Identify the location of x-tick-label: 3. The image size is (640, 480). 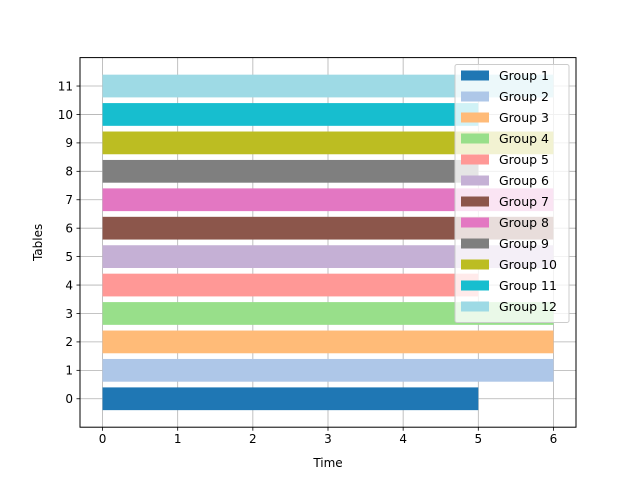
(328, 439).